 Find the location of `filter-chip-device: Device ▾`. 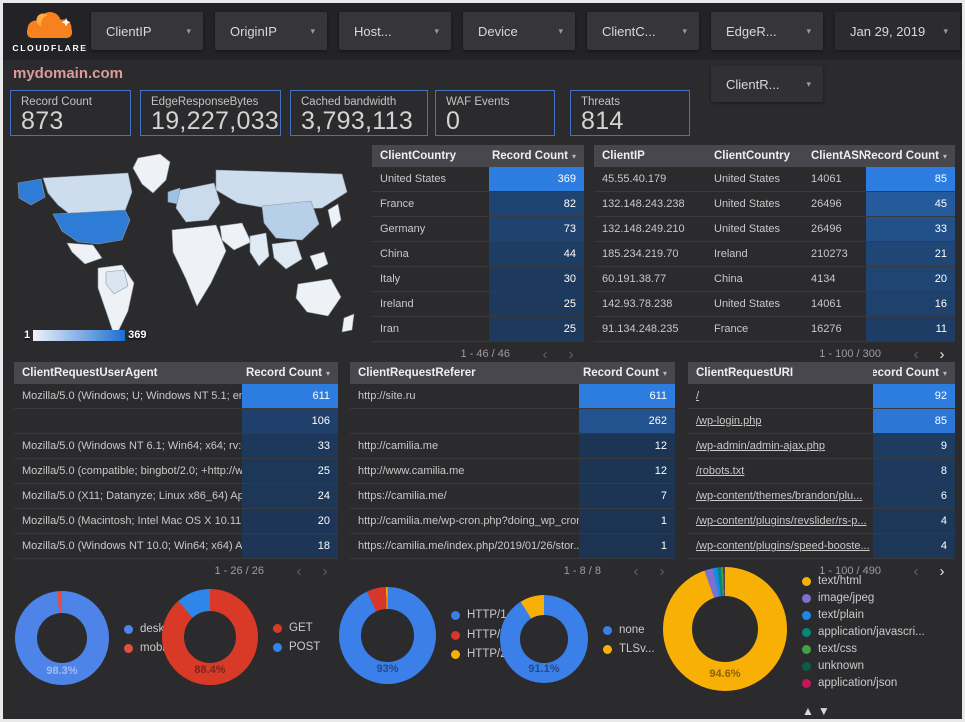

filter-chip-device: Device ▾ is located at coordinates (519, 31).